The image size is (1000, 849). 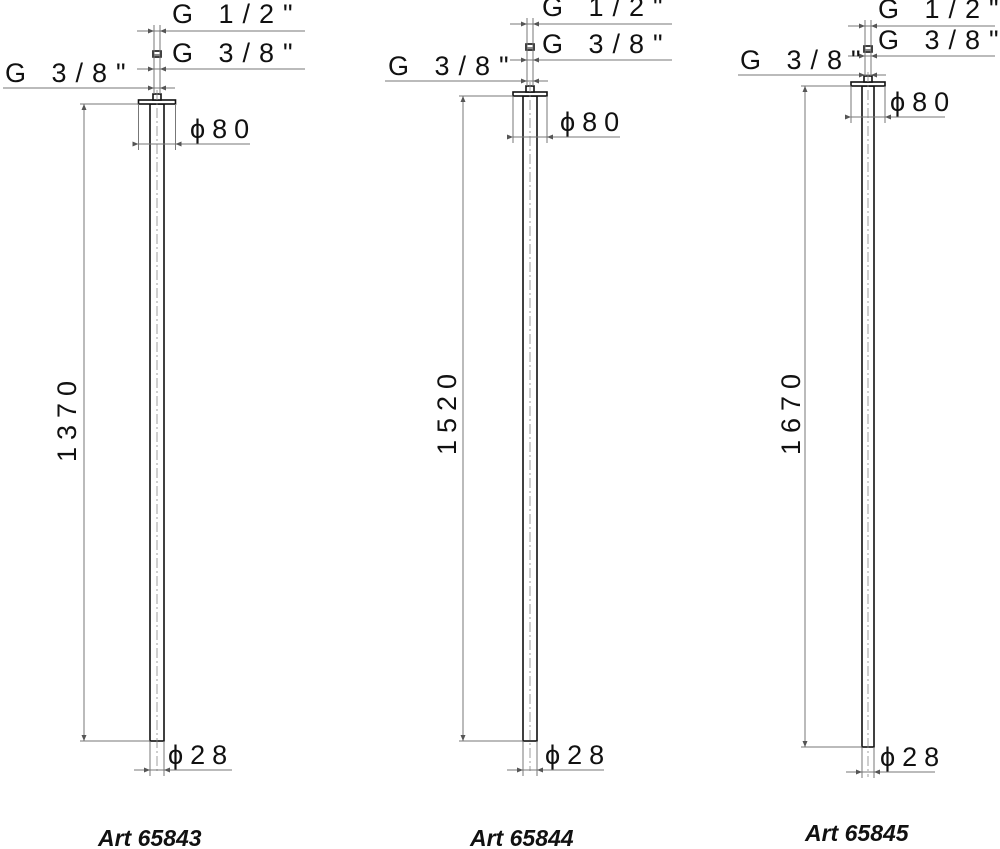 I want to click on length-label: 1520, so click(x=447, y=411).